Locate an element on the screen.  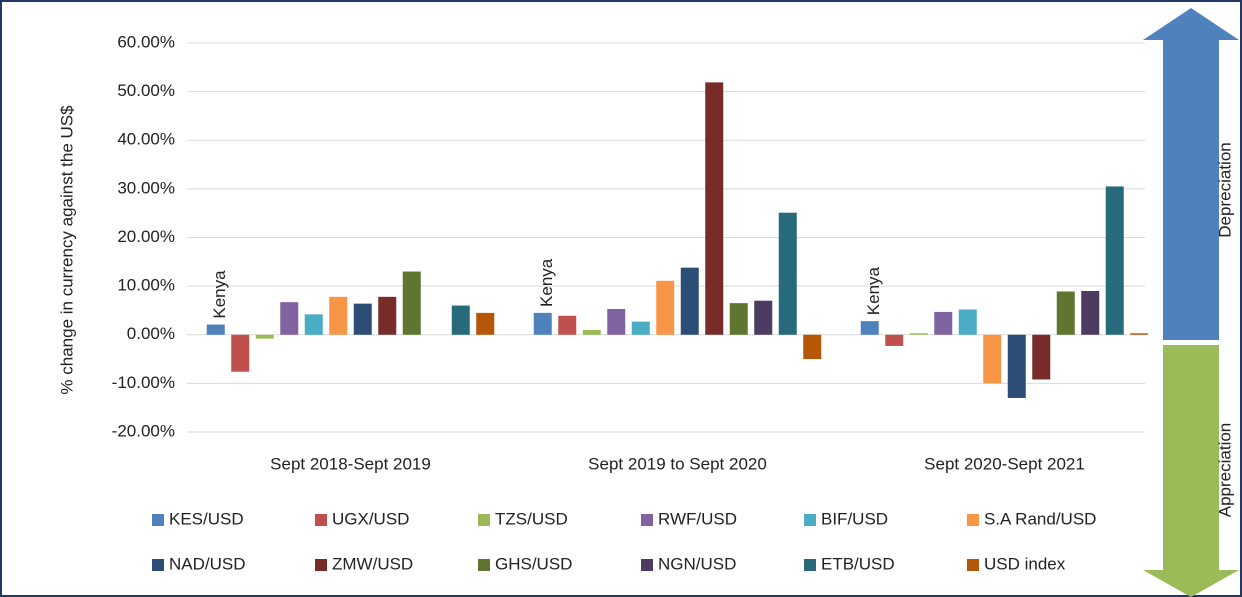
legend-label: TZS/USD is located at coordinates (531, 518).